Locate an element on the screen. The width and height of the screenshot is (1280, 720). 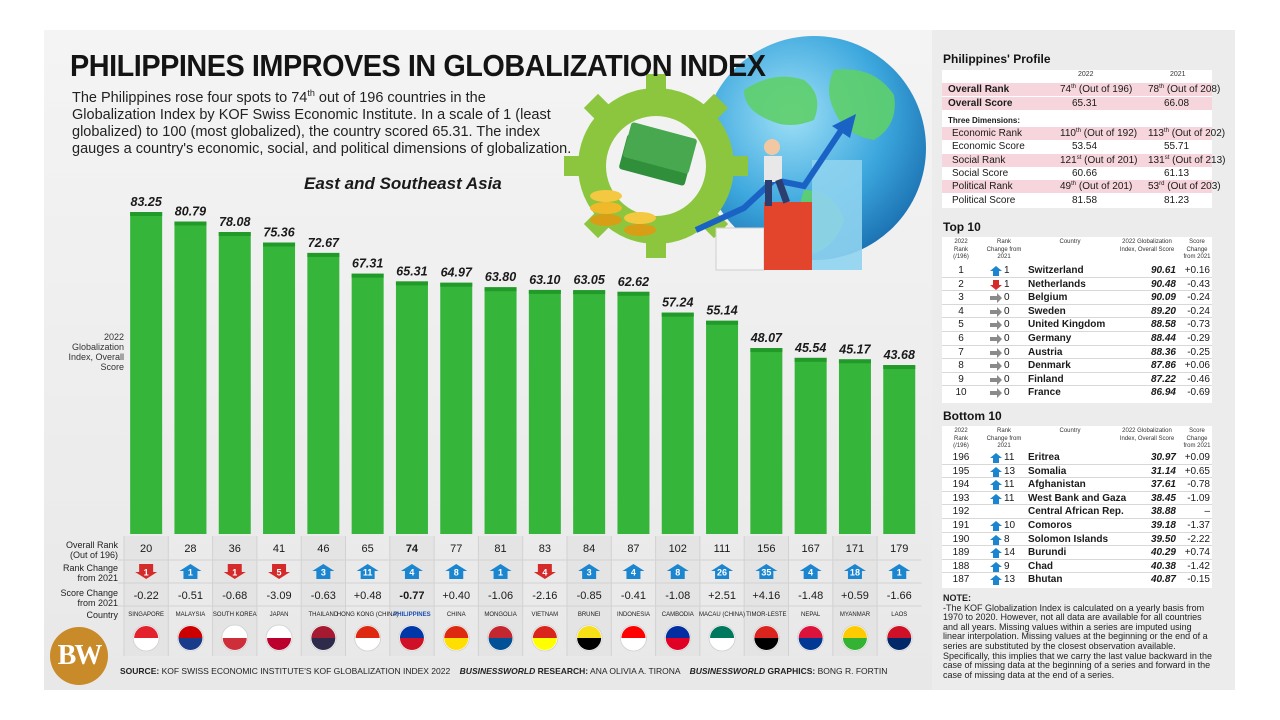
country-label: MALAYSIA is located at coordinates (191, 615).